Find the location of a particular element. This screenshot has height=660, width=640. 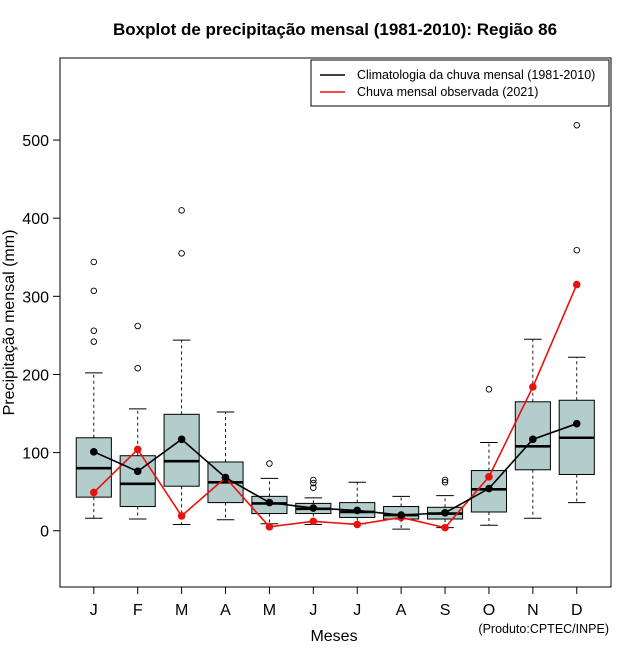

legend-label-climatology: Climatologia da chuva mensal (1981-2010) is located at coordinates (476, 75).